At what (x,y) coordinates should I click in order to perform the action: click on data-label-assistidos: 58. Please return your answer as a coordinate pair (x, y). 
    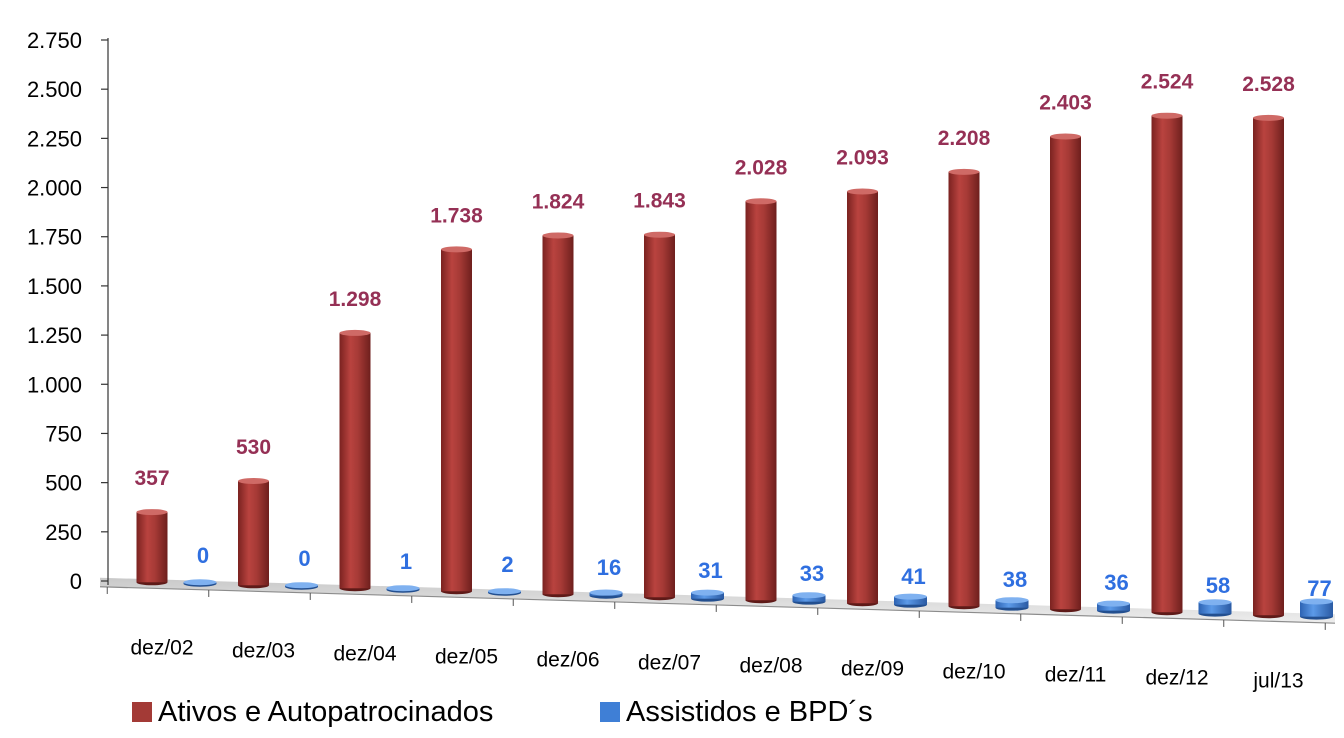
    Looking at the image, I should click on (1218, 585).